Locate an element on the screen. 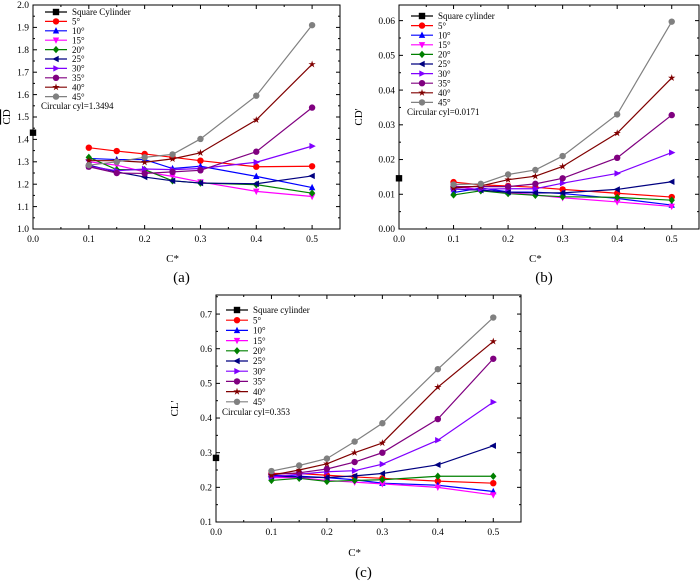 This screenshot has width=700, height=582. square-cylinder-point is located at coordinates (399, 178).